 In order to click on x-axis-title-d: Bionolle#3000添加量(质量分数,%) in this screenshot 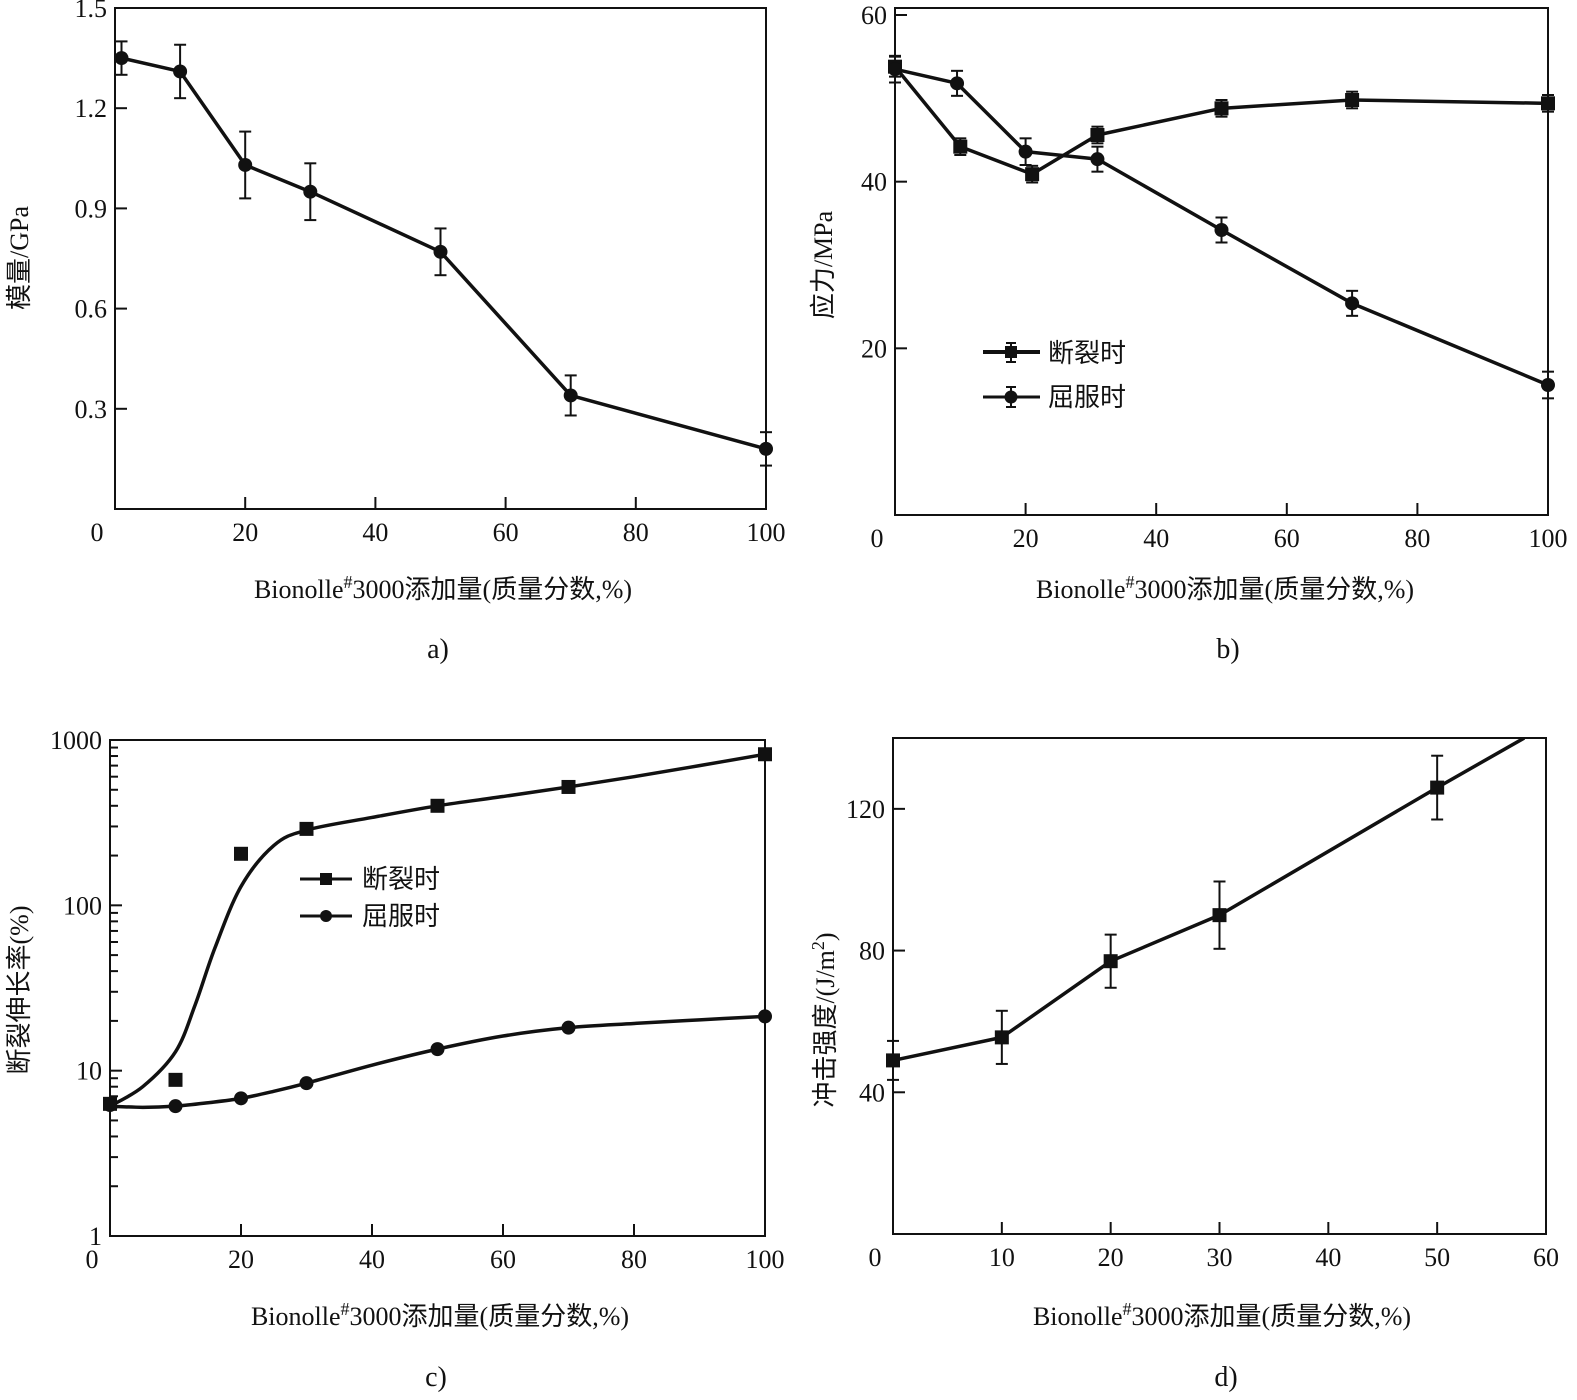, I will do `click(1222, 1315)`.